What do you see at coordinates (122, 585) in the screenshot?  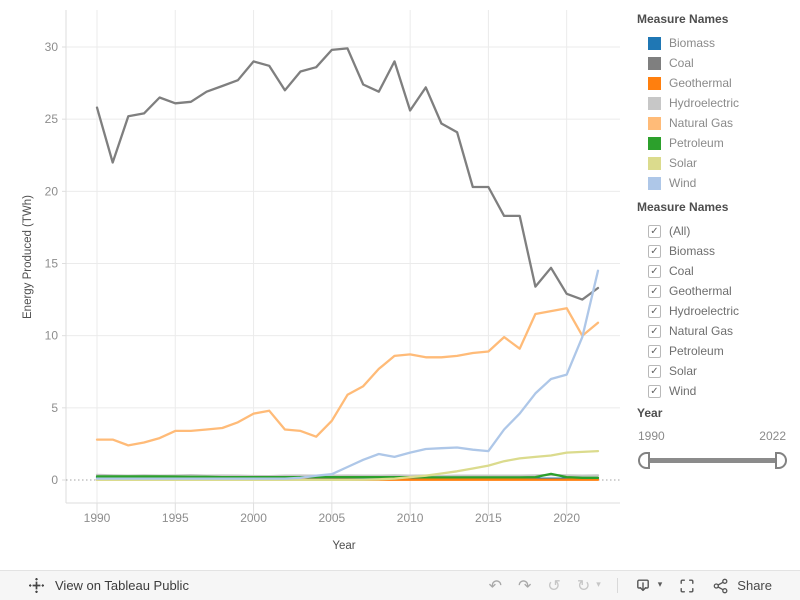 I see `view-on-tableau-public-link: View on Tableau Public` at bounding box center [122, 585].